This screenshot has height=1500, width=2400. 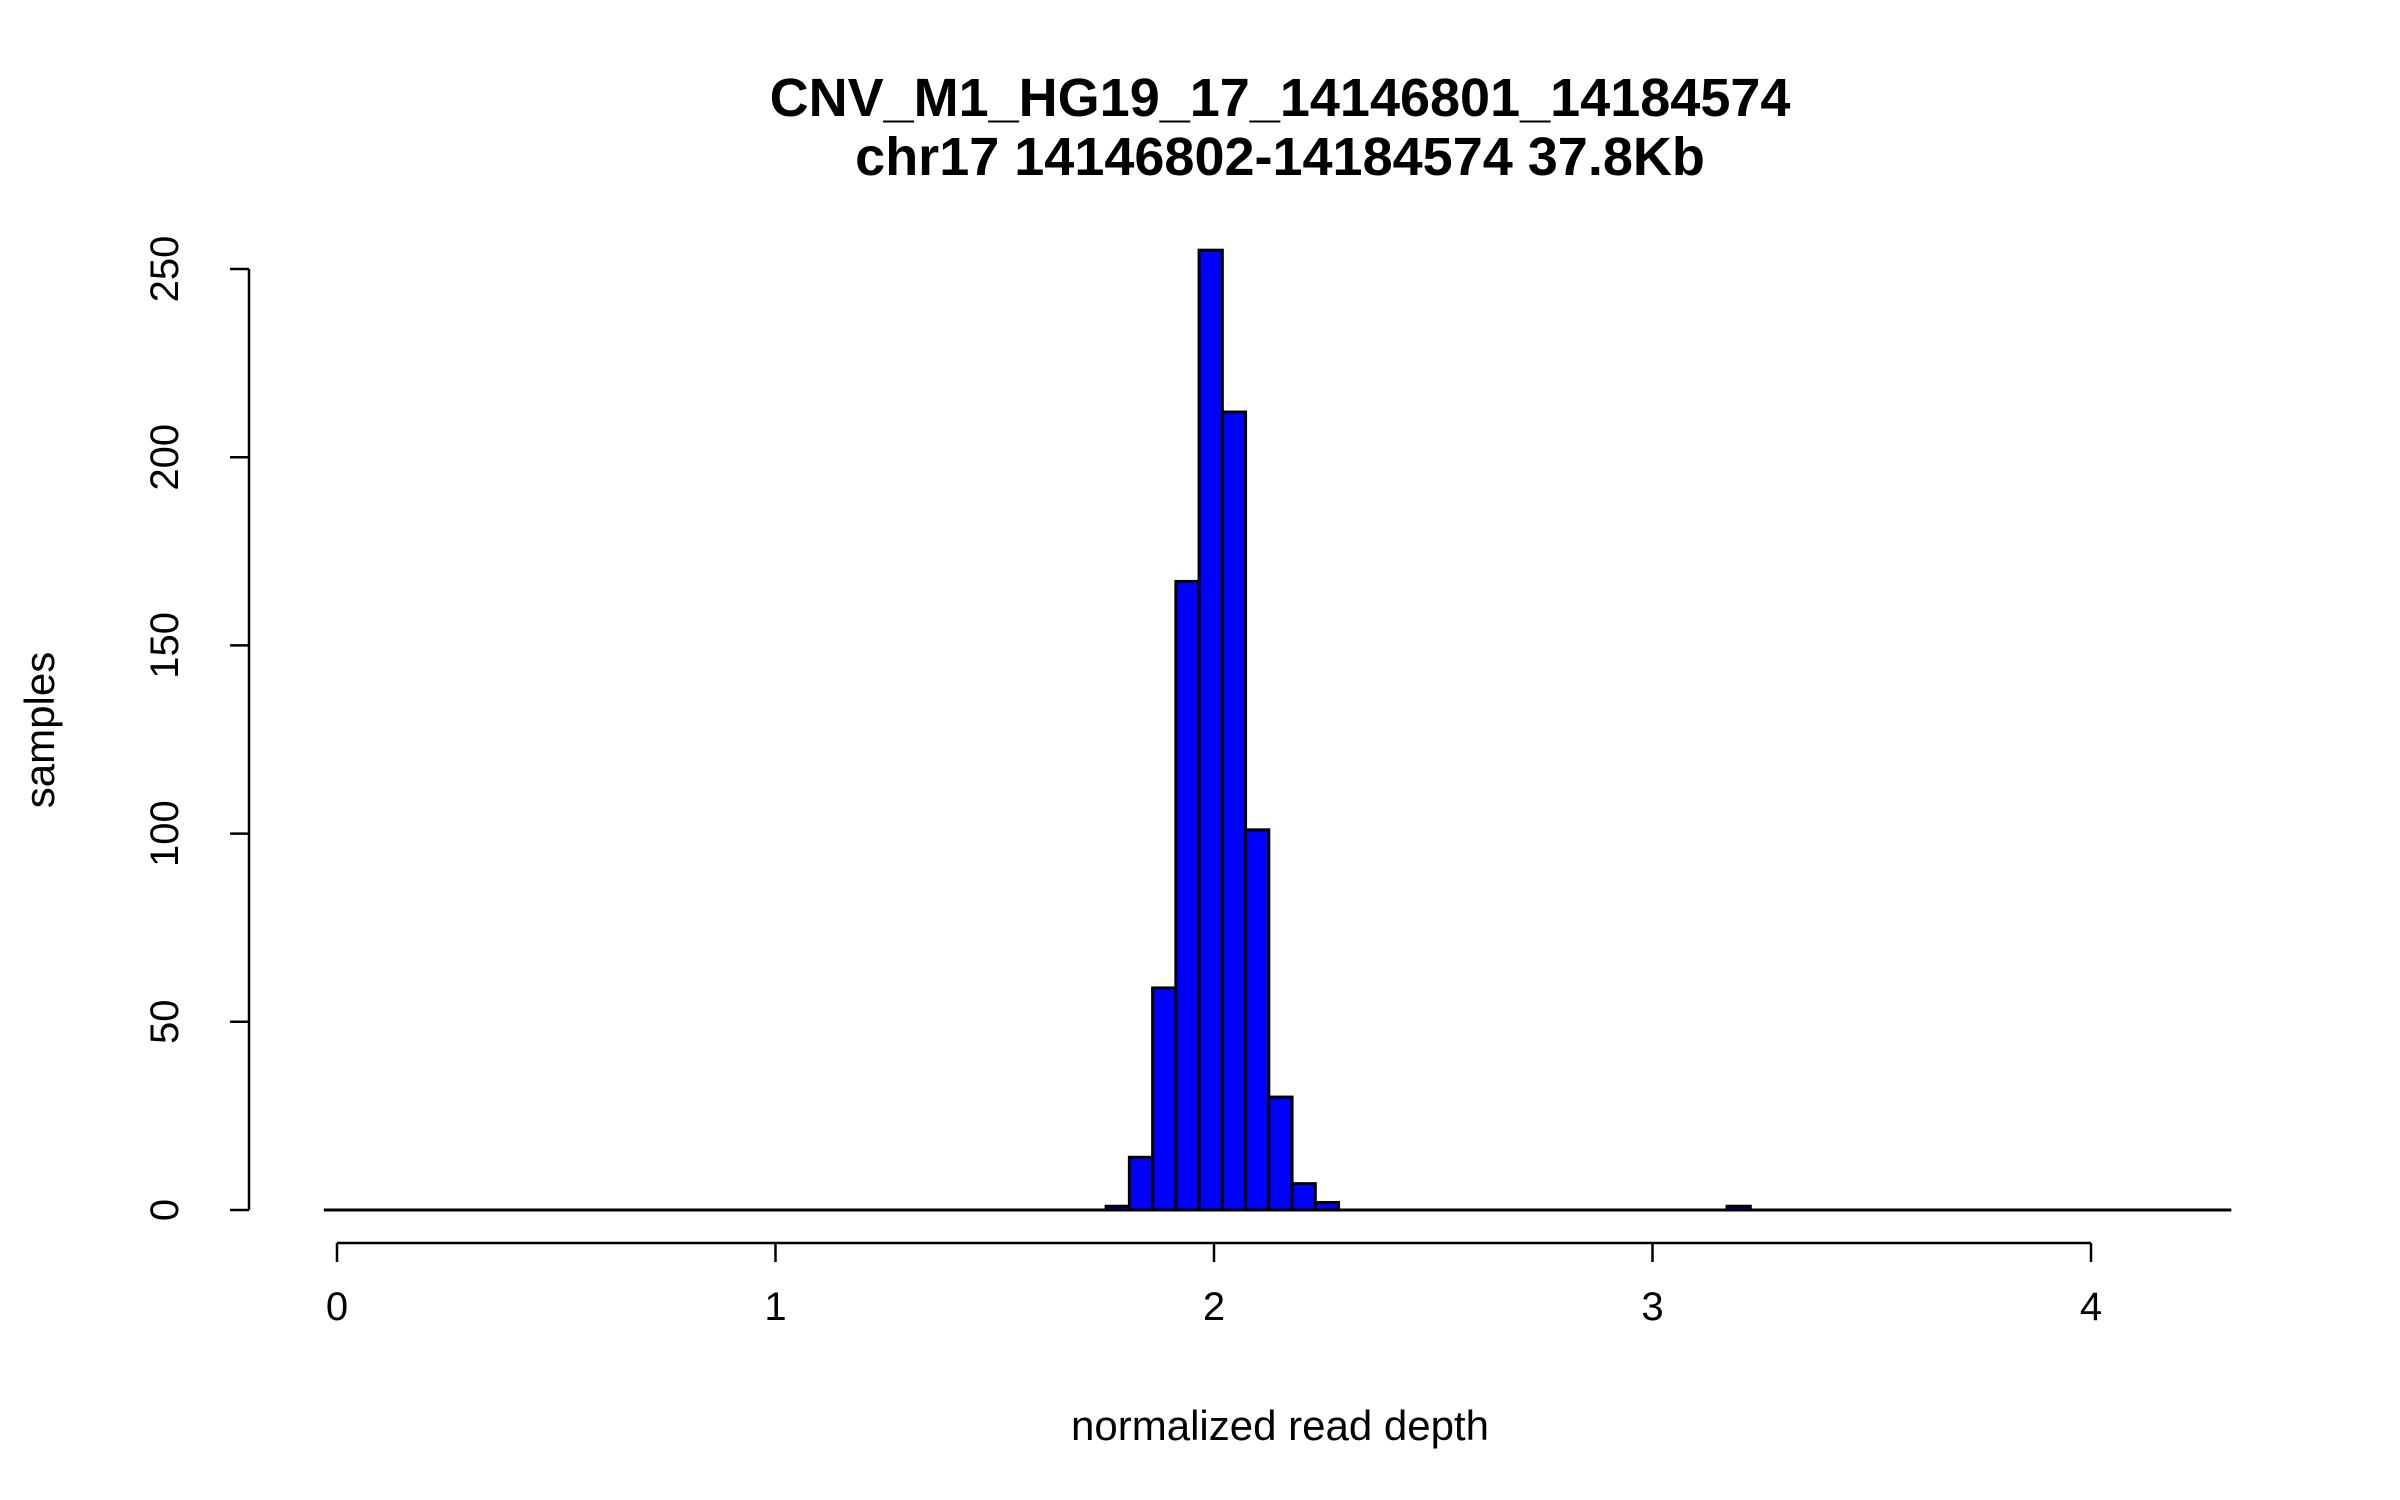 What do you see at coordinates (1652, 1307) in the screenshot?
I see `x-tick-label: 3` at bounding box center [1652, 1307].